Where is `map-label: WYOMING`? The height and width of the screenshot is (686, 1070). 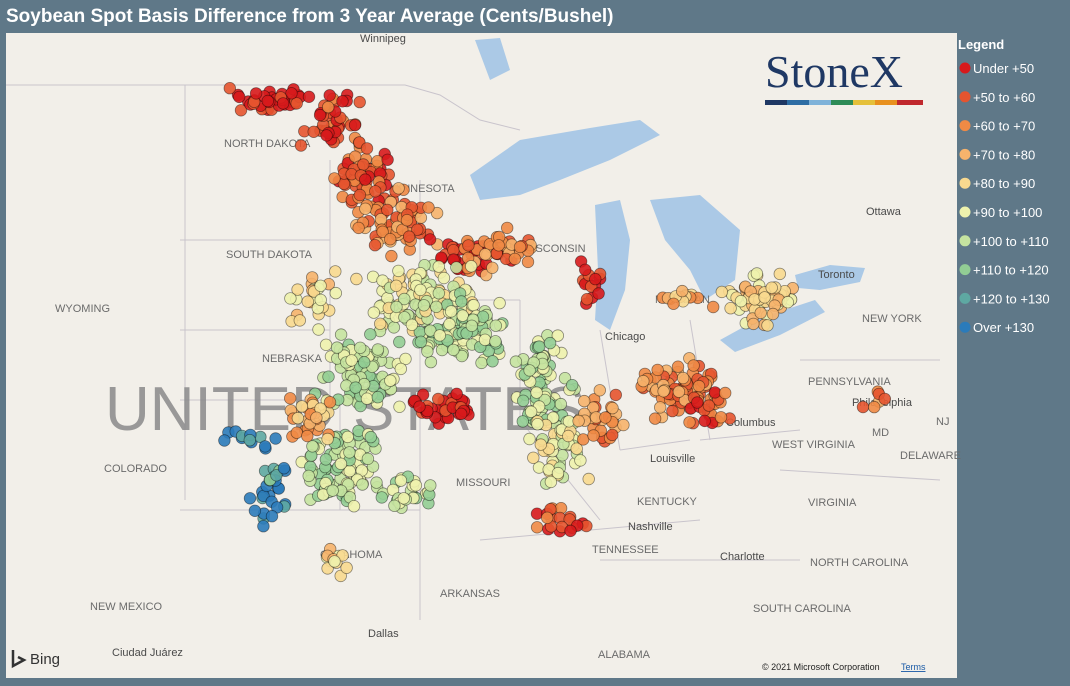
map-label: WYOMING is located at coordinates (82, 309).